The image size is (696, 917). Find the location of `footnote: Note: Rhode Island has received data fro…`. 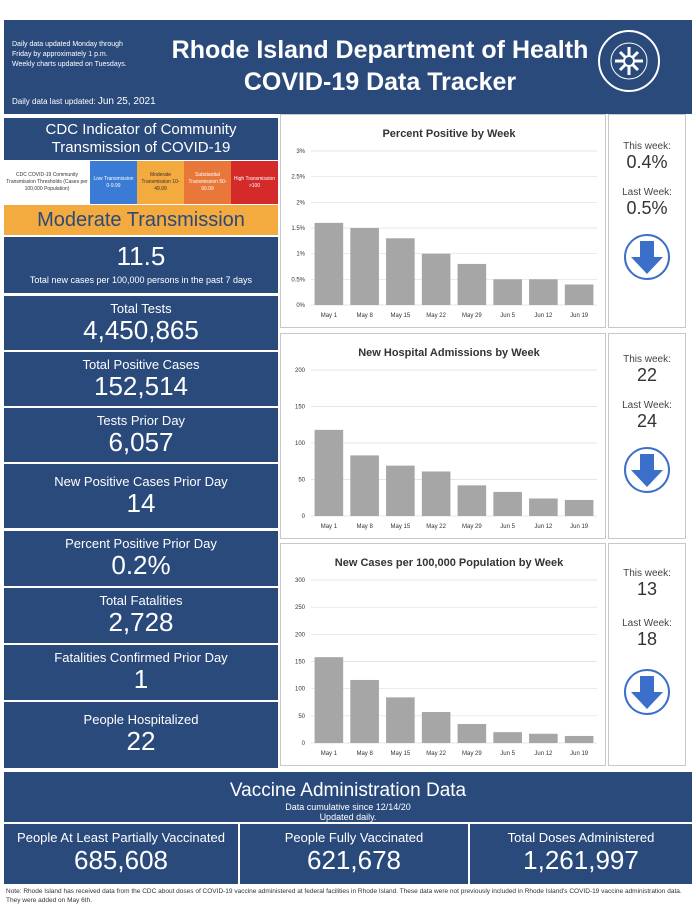

footnote: Note: Rhode Island has received data fro… is located at coordinates (344, 896).